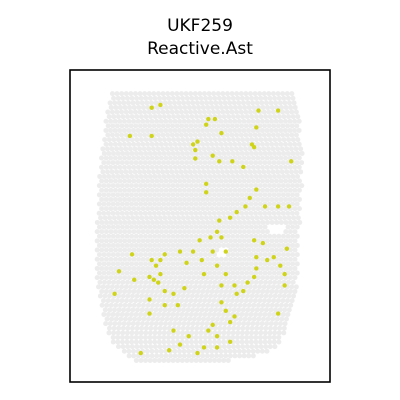 The width and height of the screenshot is (400, 400). Describe the element at coordinates (200, 26) in the screenshot. I see `chart-title: UKF259` at that location.